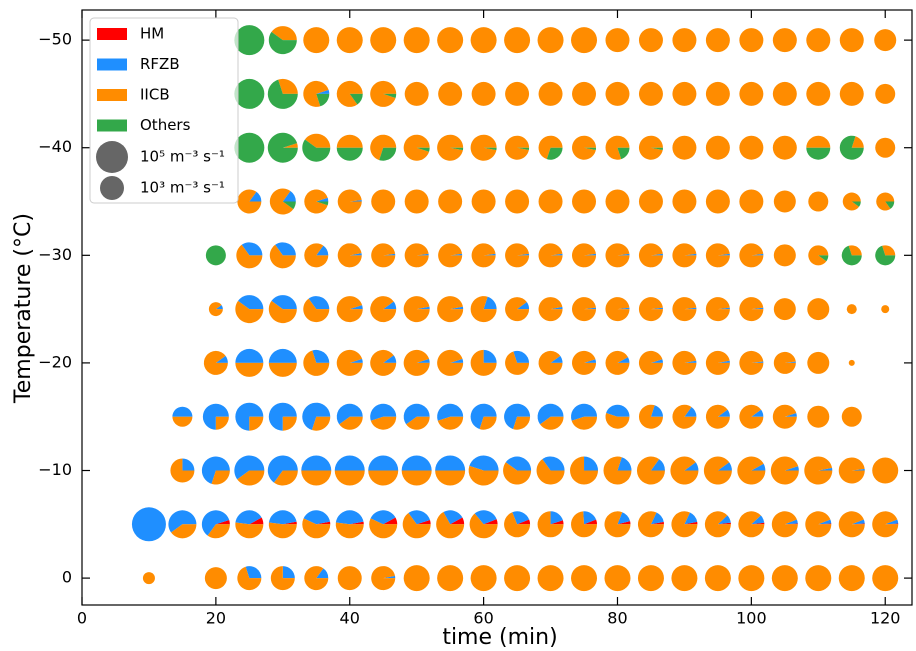  What do you see at coordinates (751, 618) in the screenshot?
I see `x-tick-label: 100` at bounding box center [751, 618].